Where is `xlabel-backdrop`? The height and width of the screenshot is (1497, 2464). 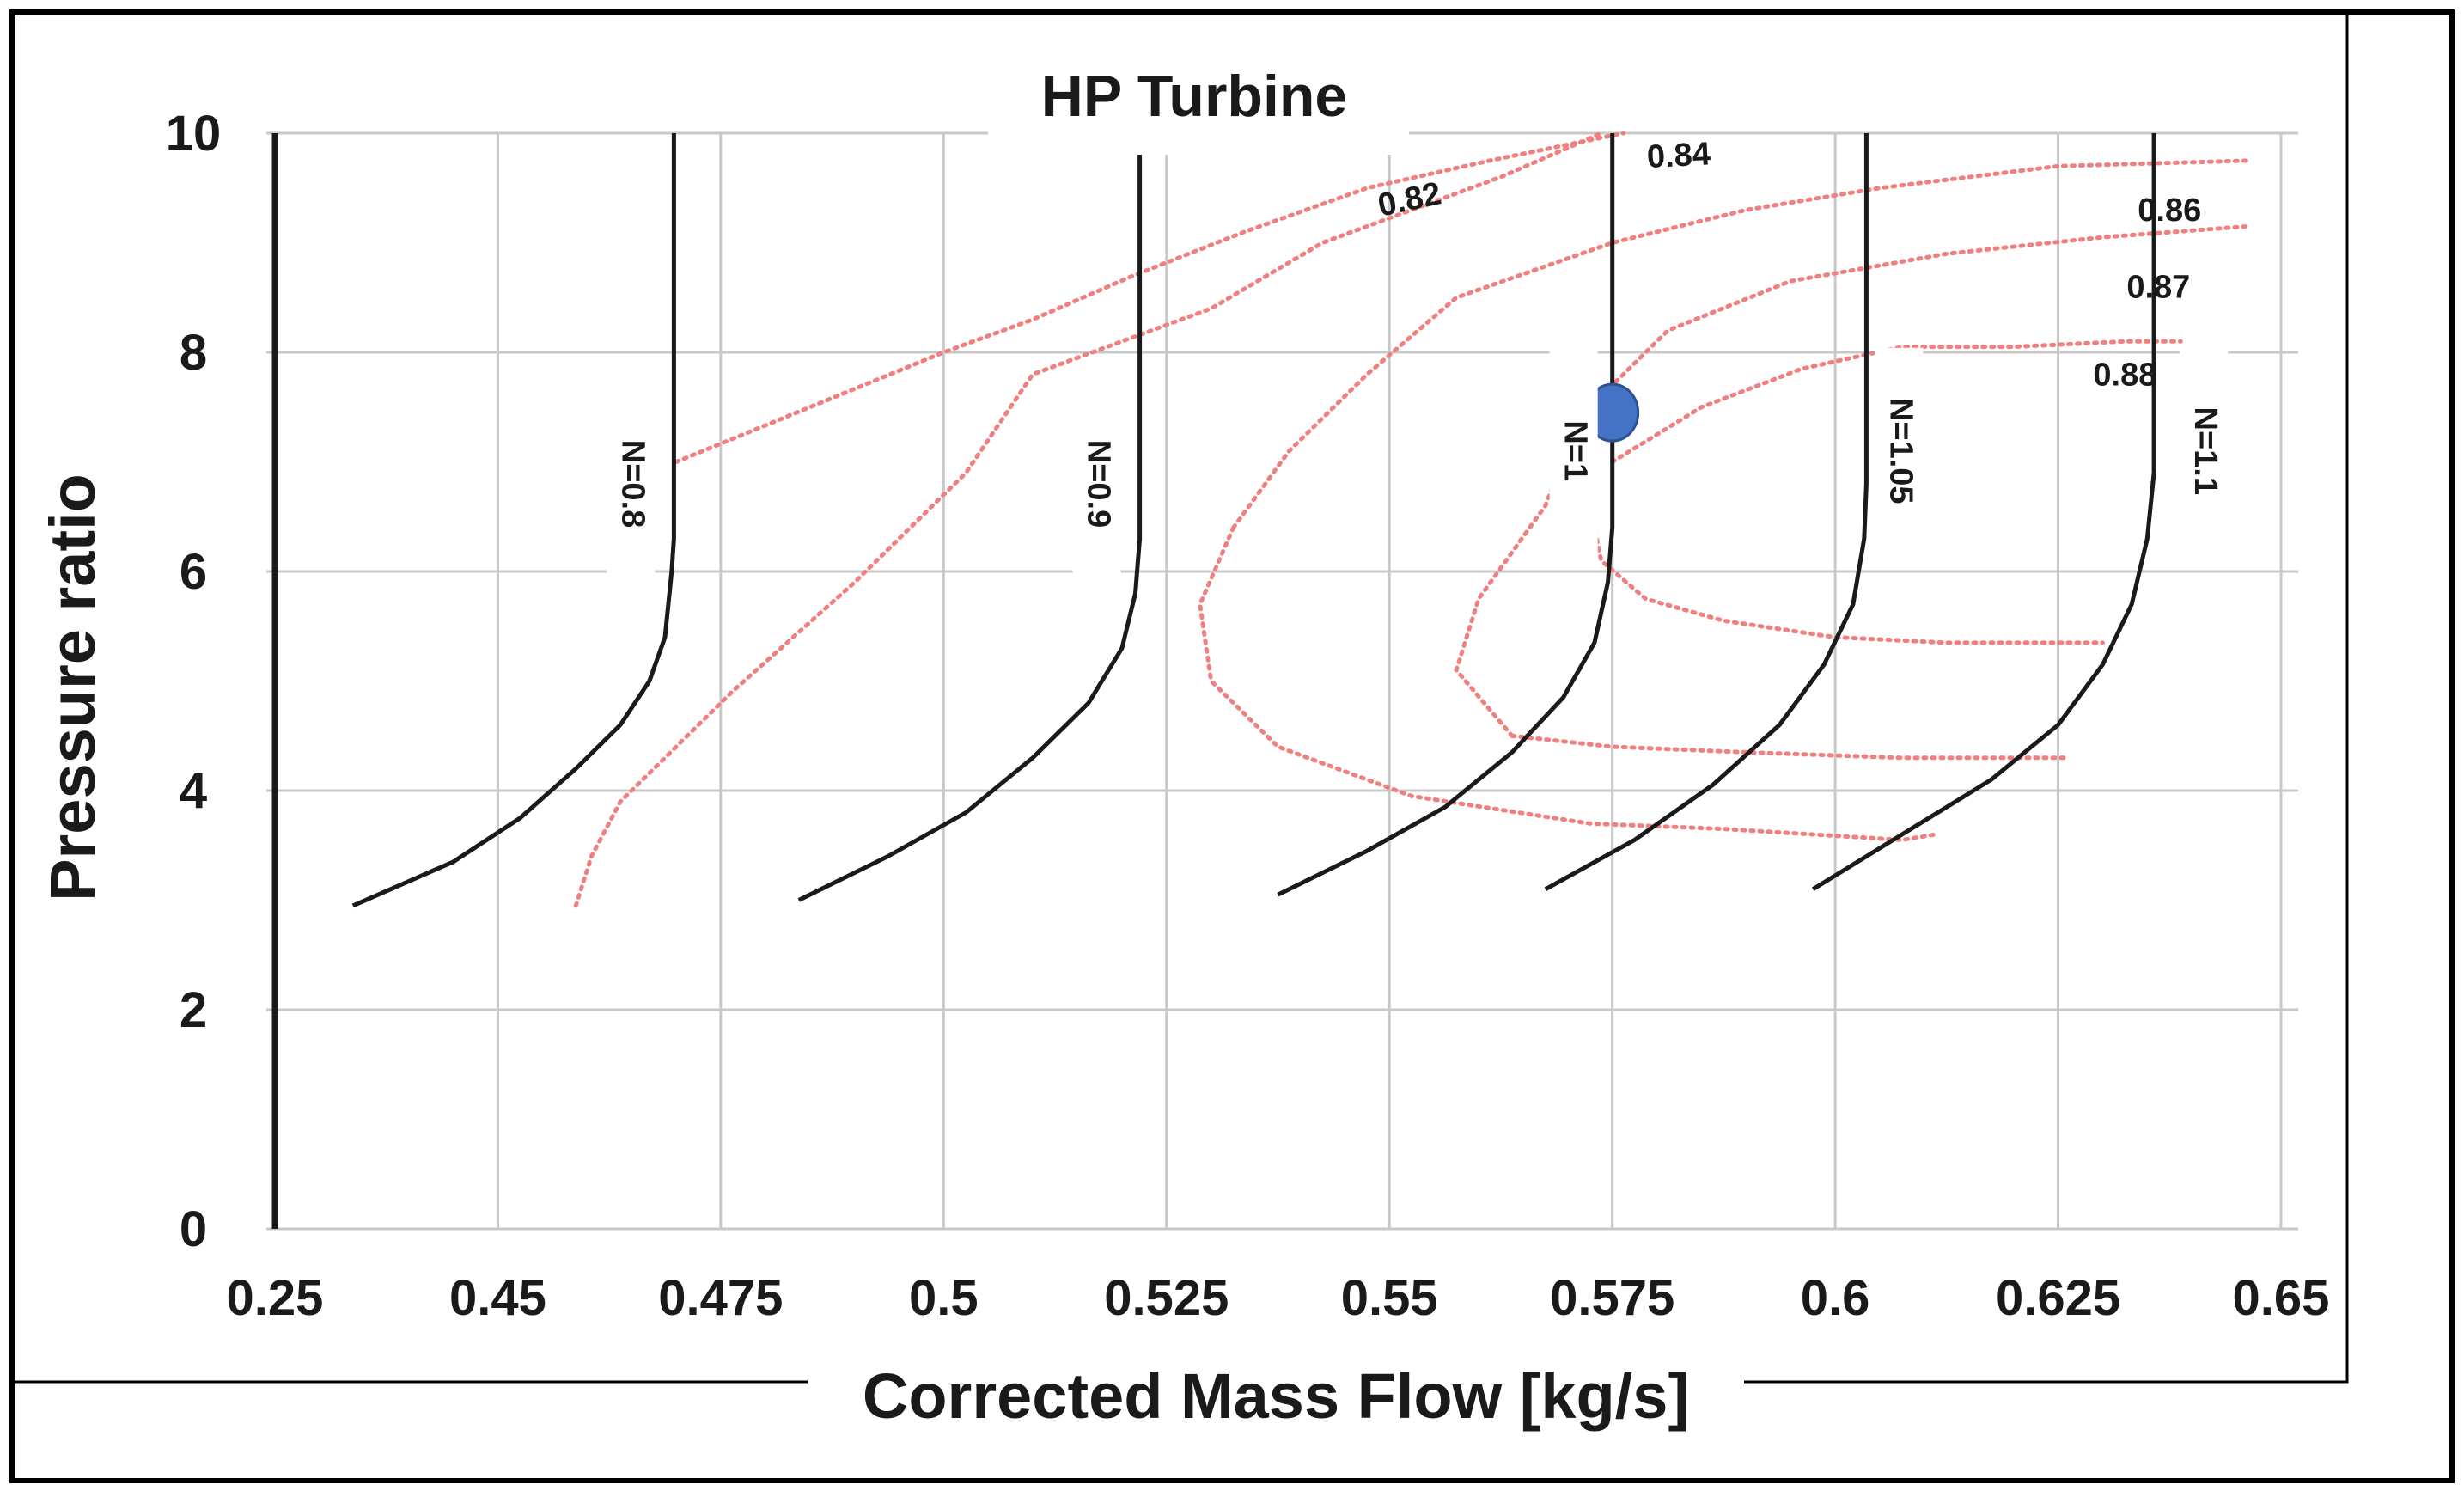 xlabel-backdrop is located at coordinates (1276, 1392).